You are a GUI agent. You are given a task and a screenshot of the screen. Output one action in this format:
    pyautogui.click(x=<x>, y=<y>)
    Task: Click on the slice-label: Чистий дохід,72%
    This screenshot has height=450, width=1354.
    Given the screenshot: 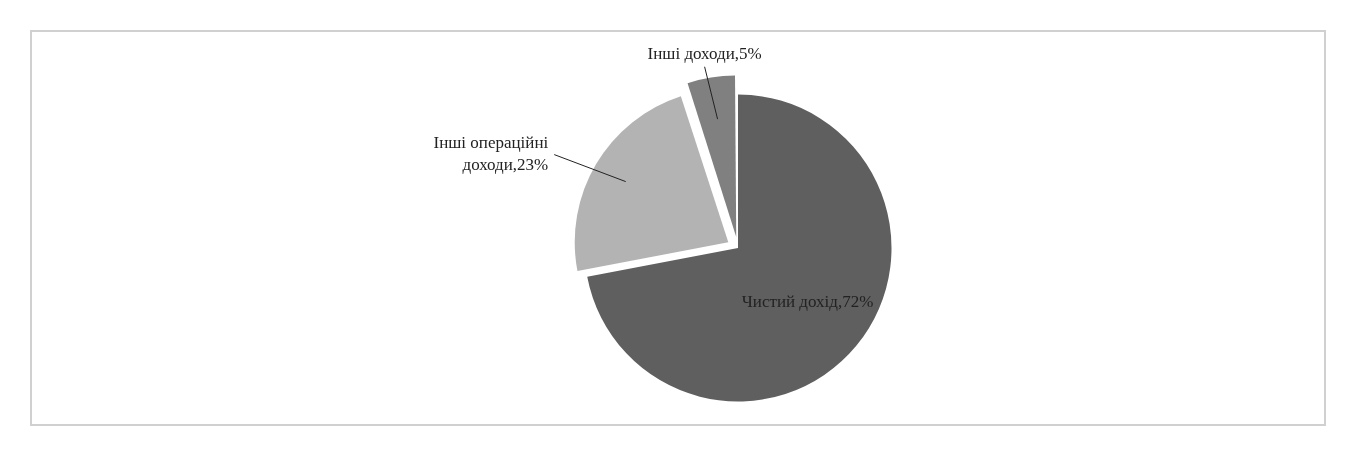 What is the action you would take?
    pyautogui.click(x=807, y=301)
    